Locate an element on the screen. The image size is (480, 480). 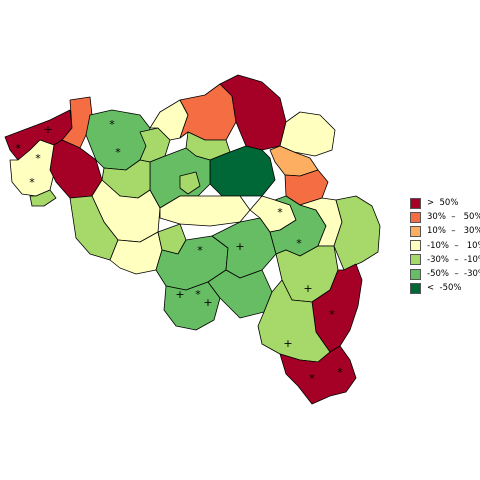
marker-2: + is located at coordinates (47, 129).